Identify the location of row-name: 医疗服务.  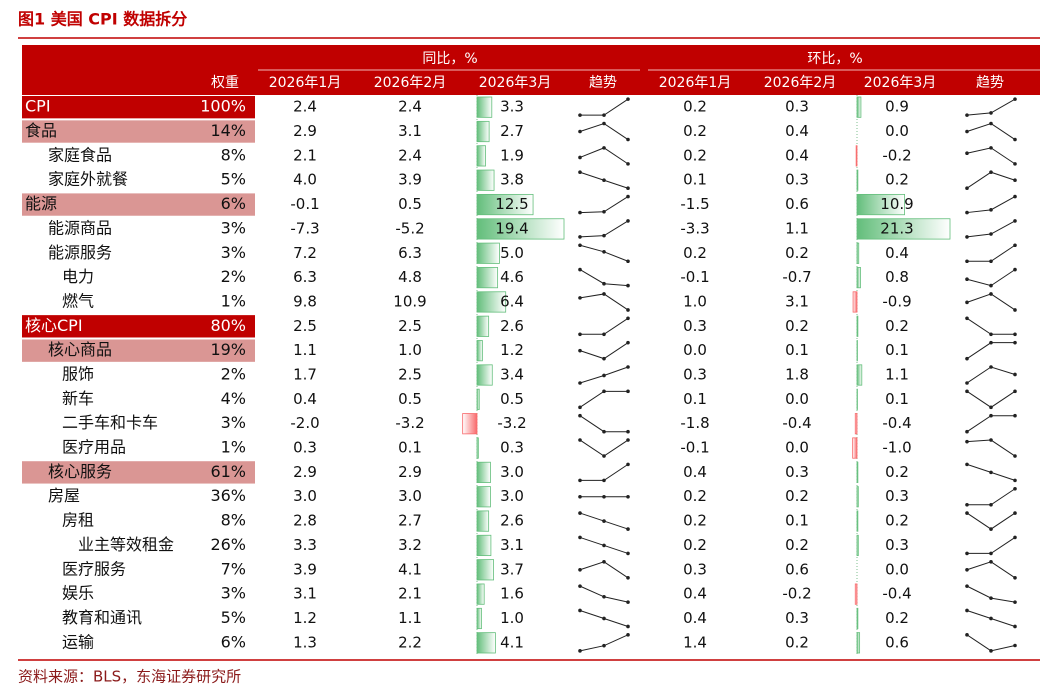
(94, 568).